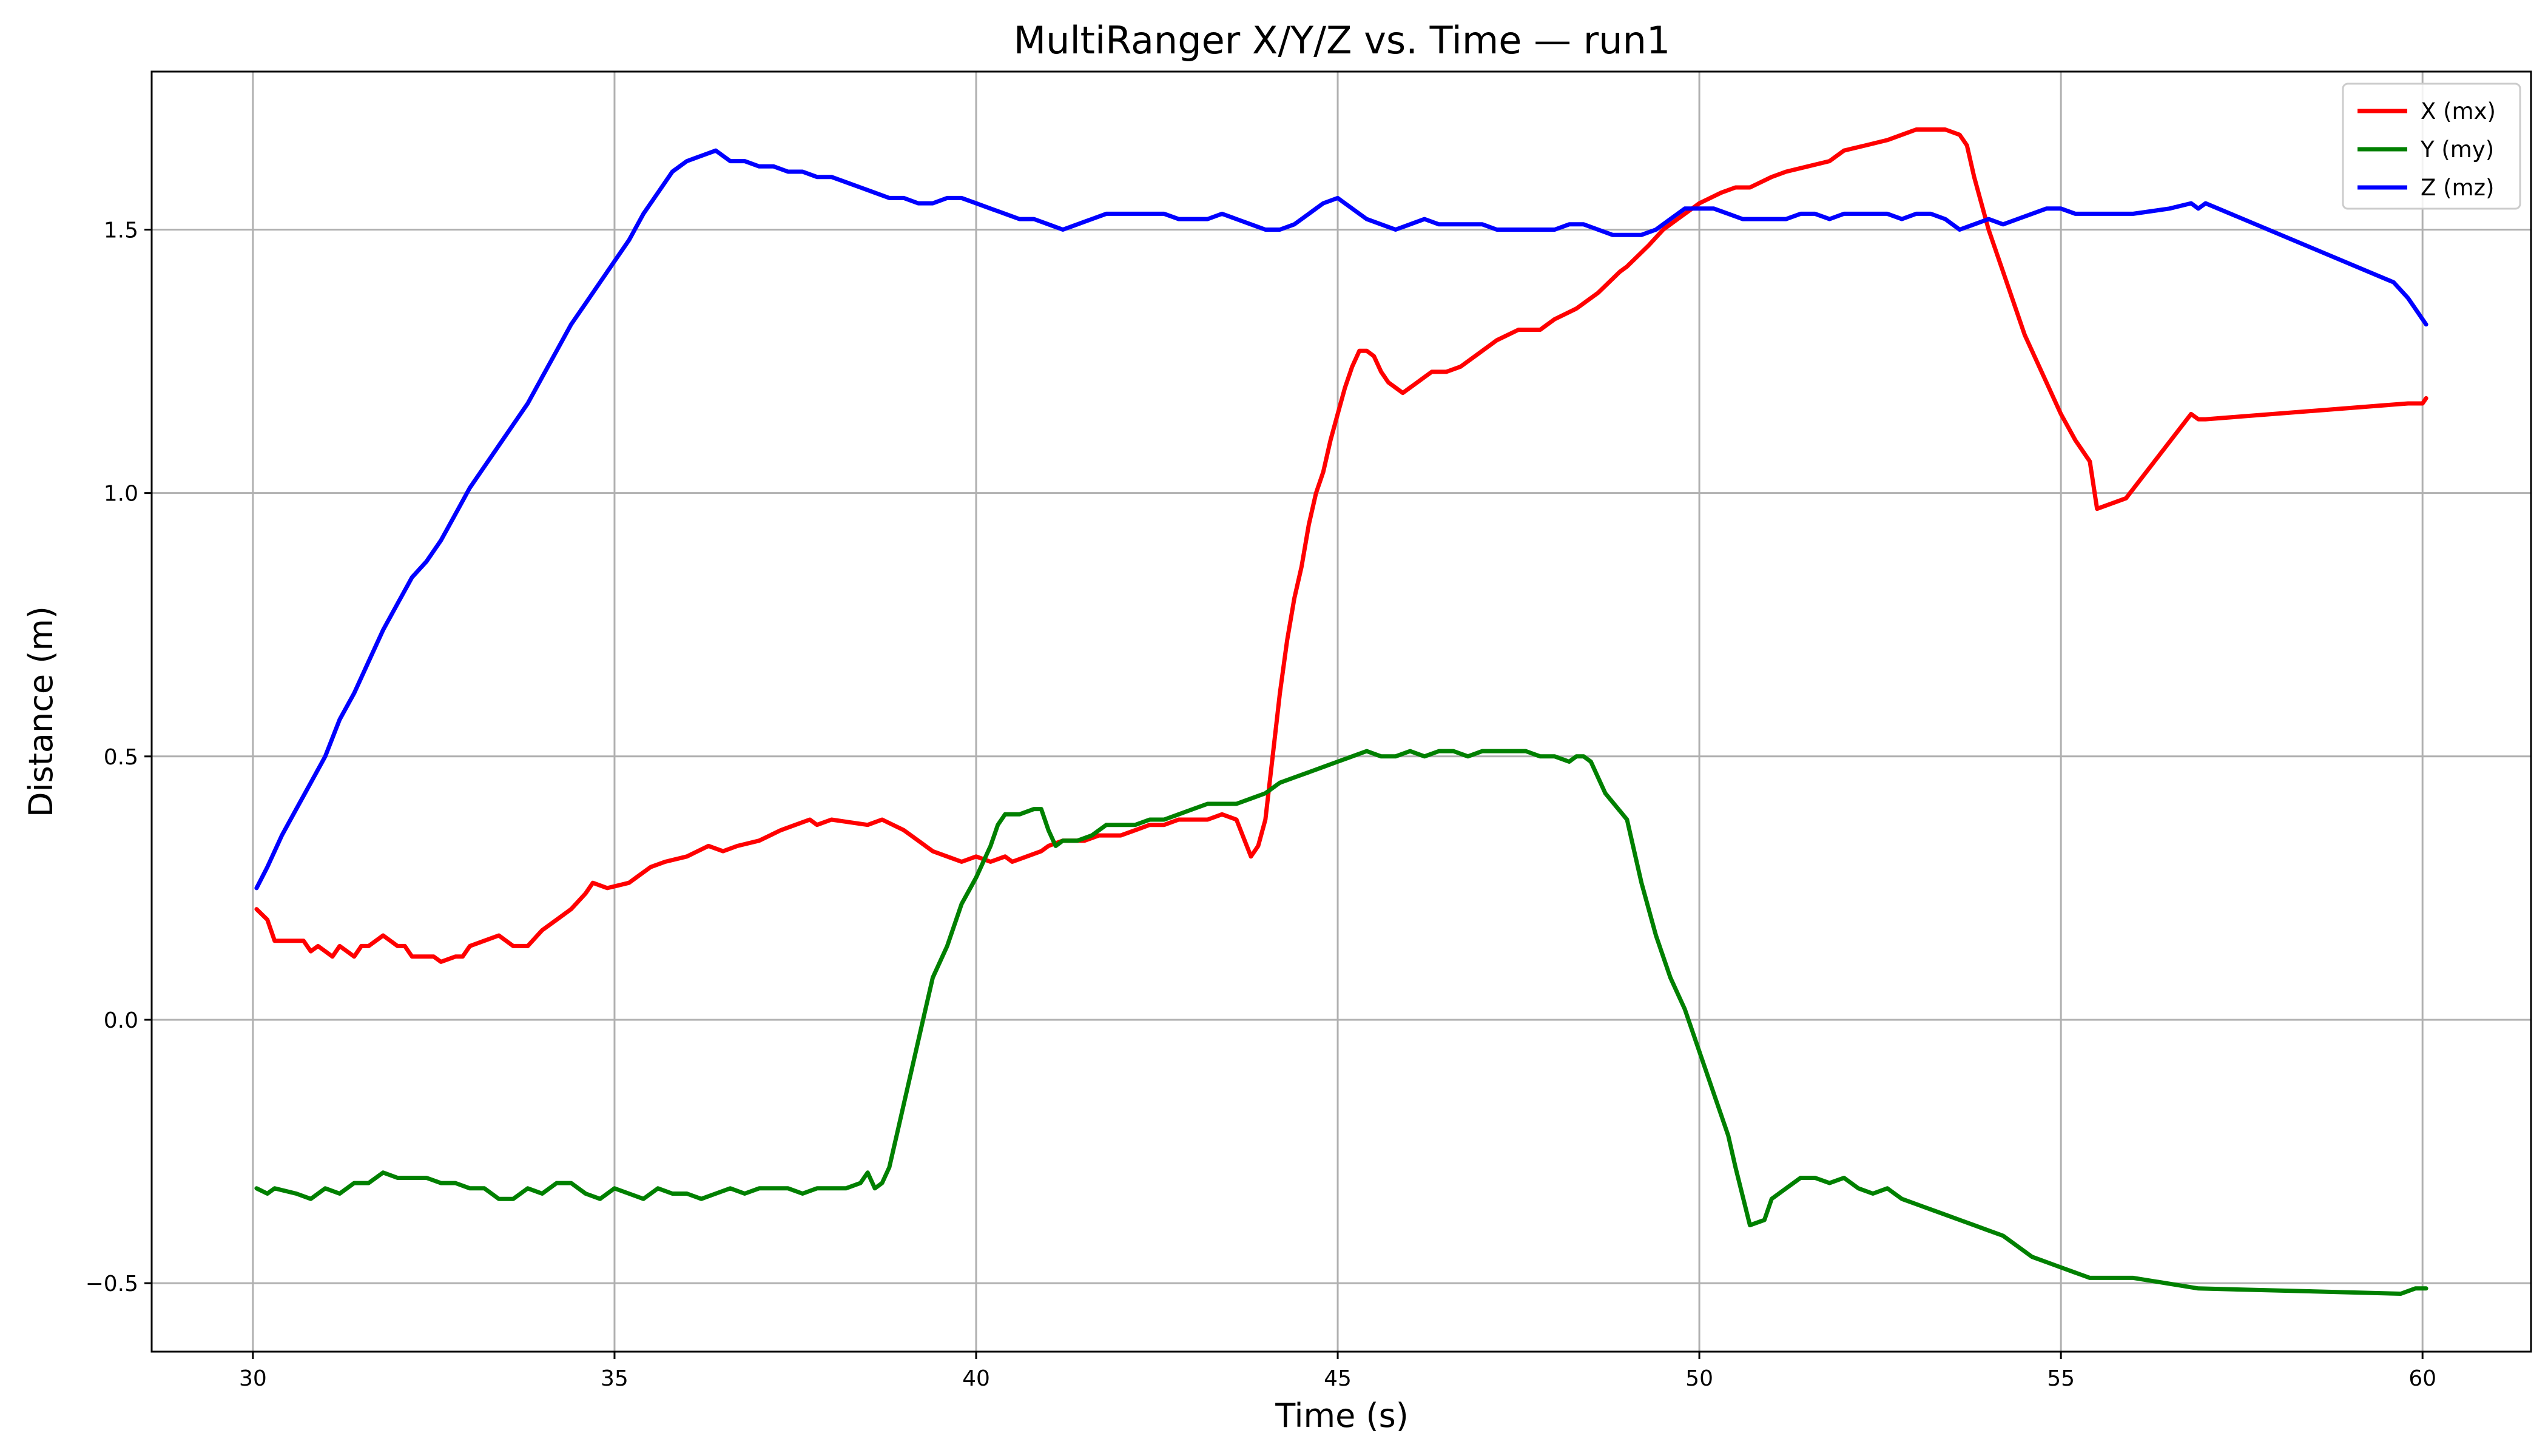 This screenshot has height=1456, width=2548. I want to click on legend-label-z: Z (mz), so click(2457, 188).